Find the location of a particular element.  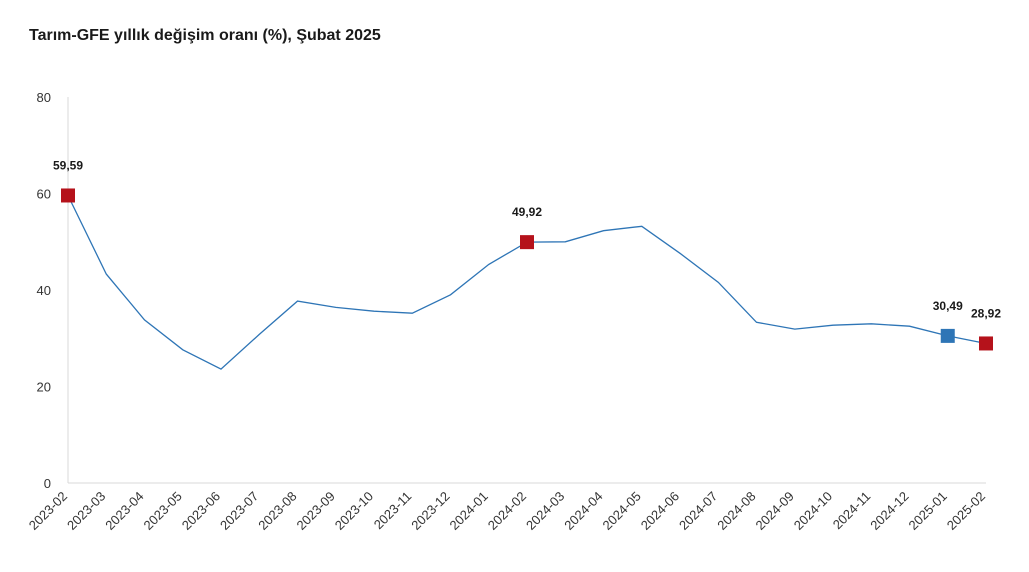

x-tick-label: 2023-08 is located at coordinates (277, 511).